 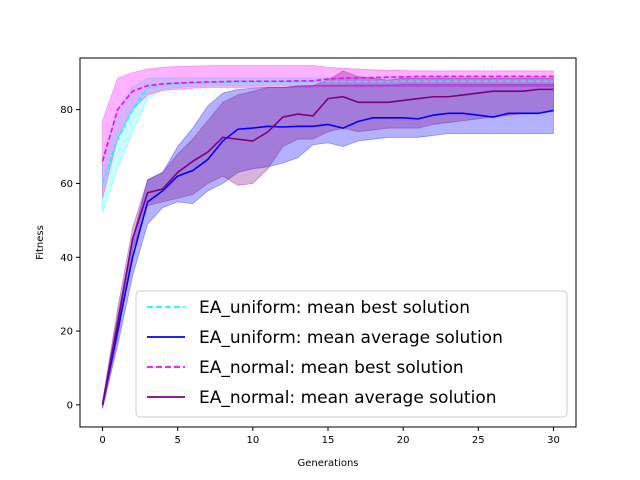 I want to click on x-tick-label: 10, so click(x=252, y=440).